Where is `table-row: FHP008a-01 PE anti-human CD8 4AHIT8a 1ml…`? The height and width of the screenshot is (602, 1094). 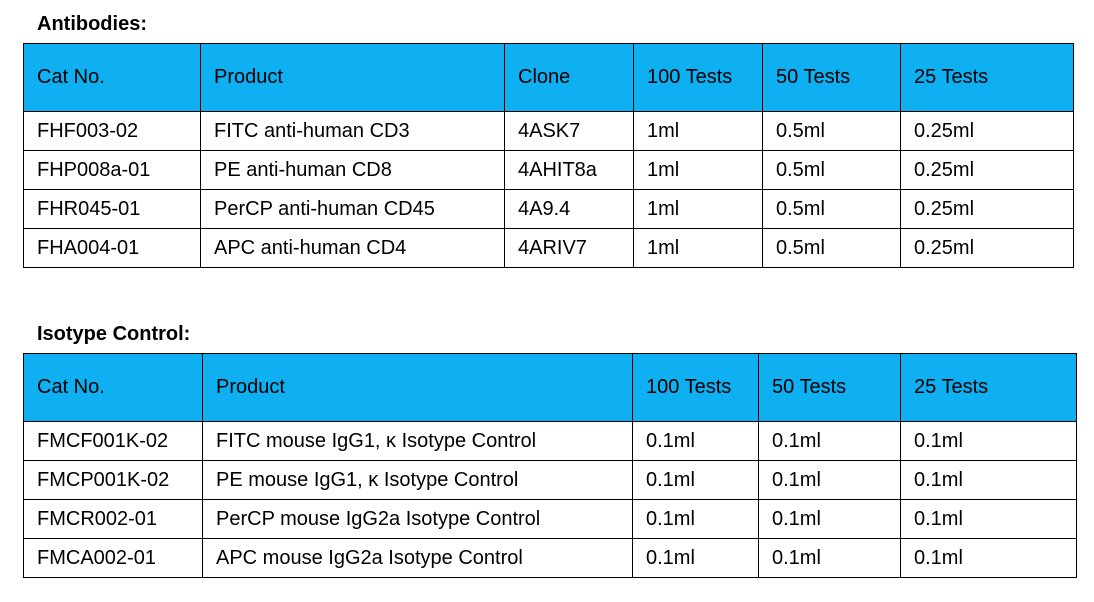 table-row: FHP008a-01 PE anti-human CD8 4AHIT8a 1ml… is located at coordinates (548, 170).